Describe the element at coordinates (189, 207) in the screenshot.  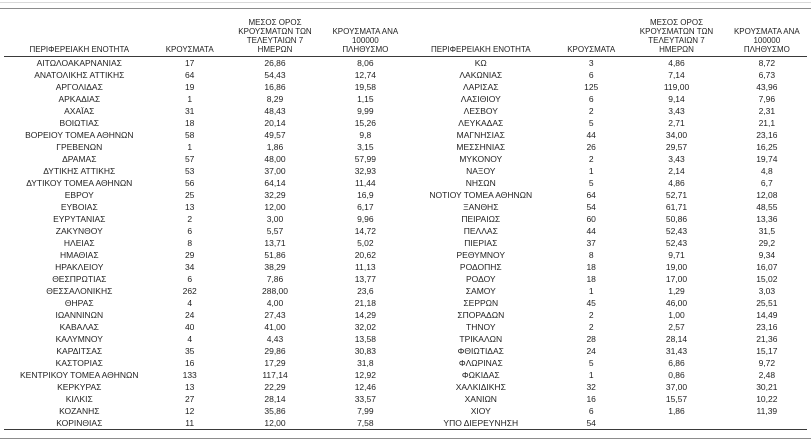
I see `cases-value: 13` at that location.